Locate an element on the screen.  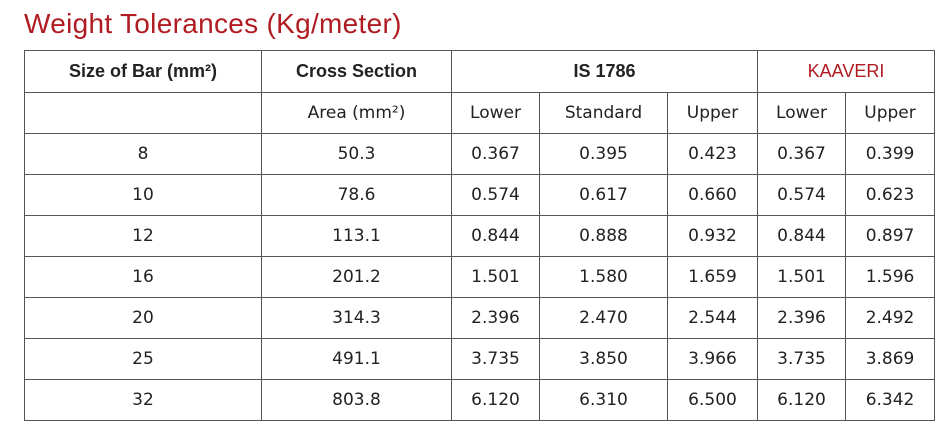
data-cell: 201.2 is located at coordinates (356, 277).